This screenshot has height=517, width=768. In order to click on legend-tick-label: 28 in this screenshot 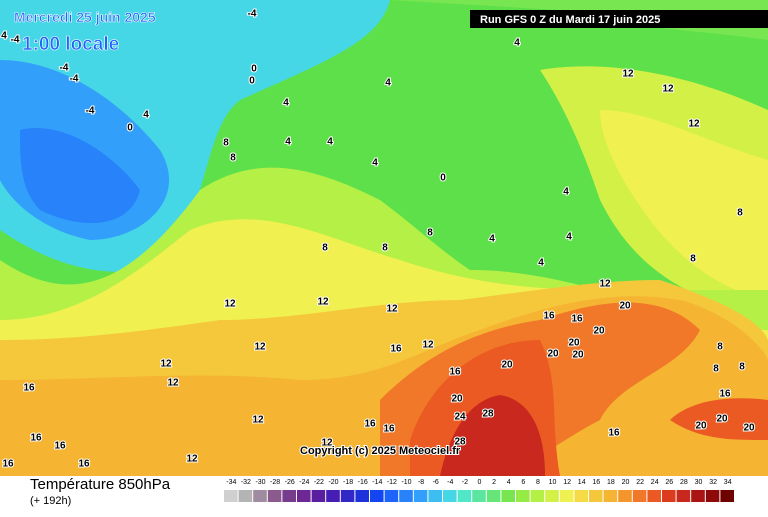, I will do `click(684, 482)`.